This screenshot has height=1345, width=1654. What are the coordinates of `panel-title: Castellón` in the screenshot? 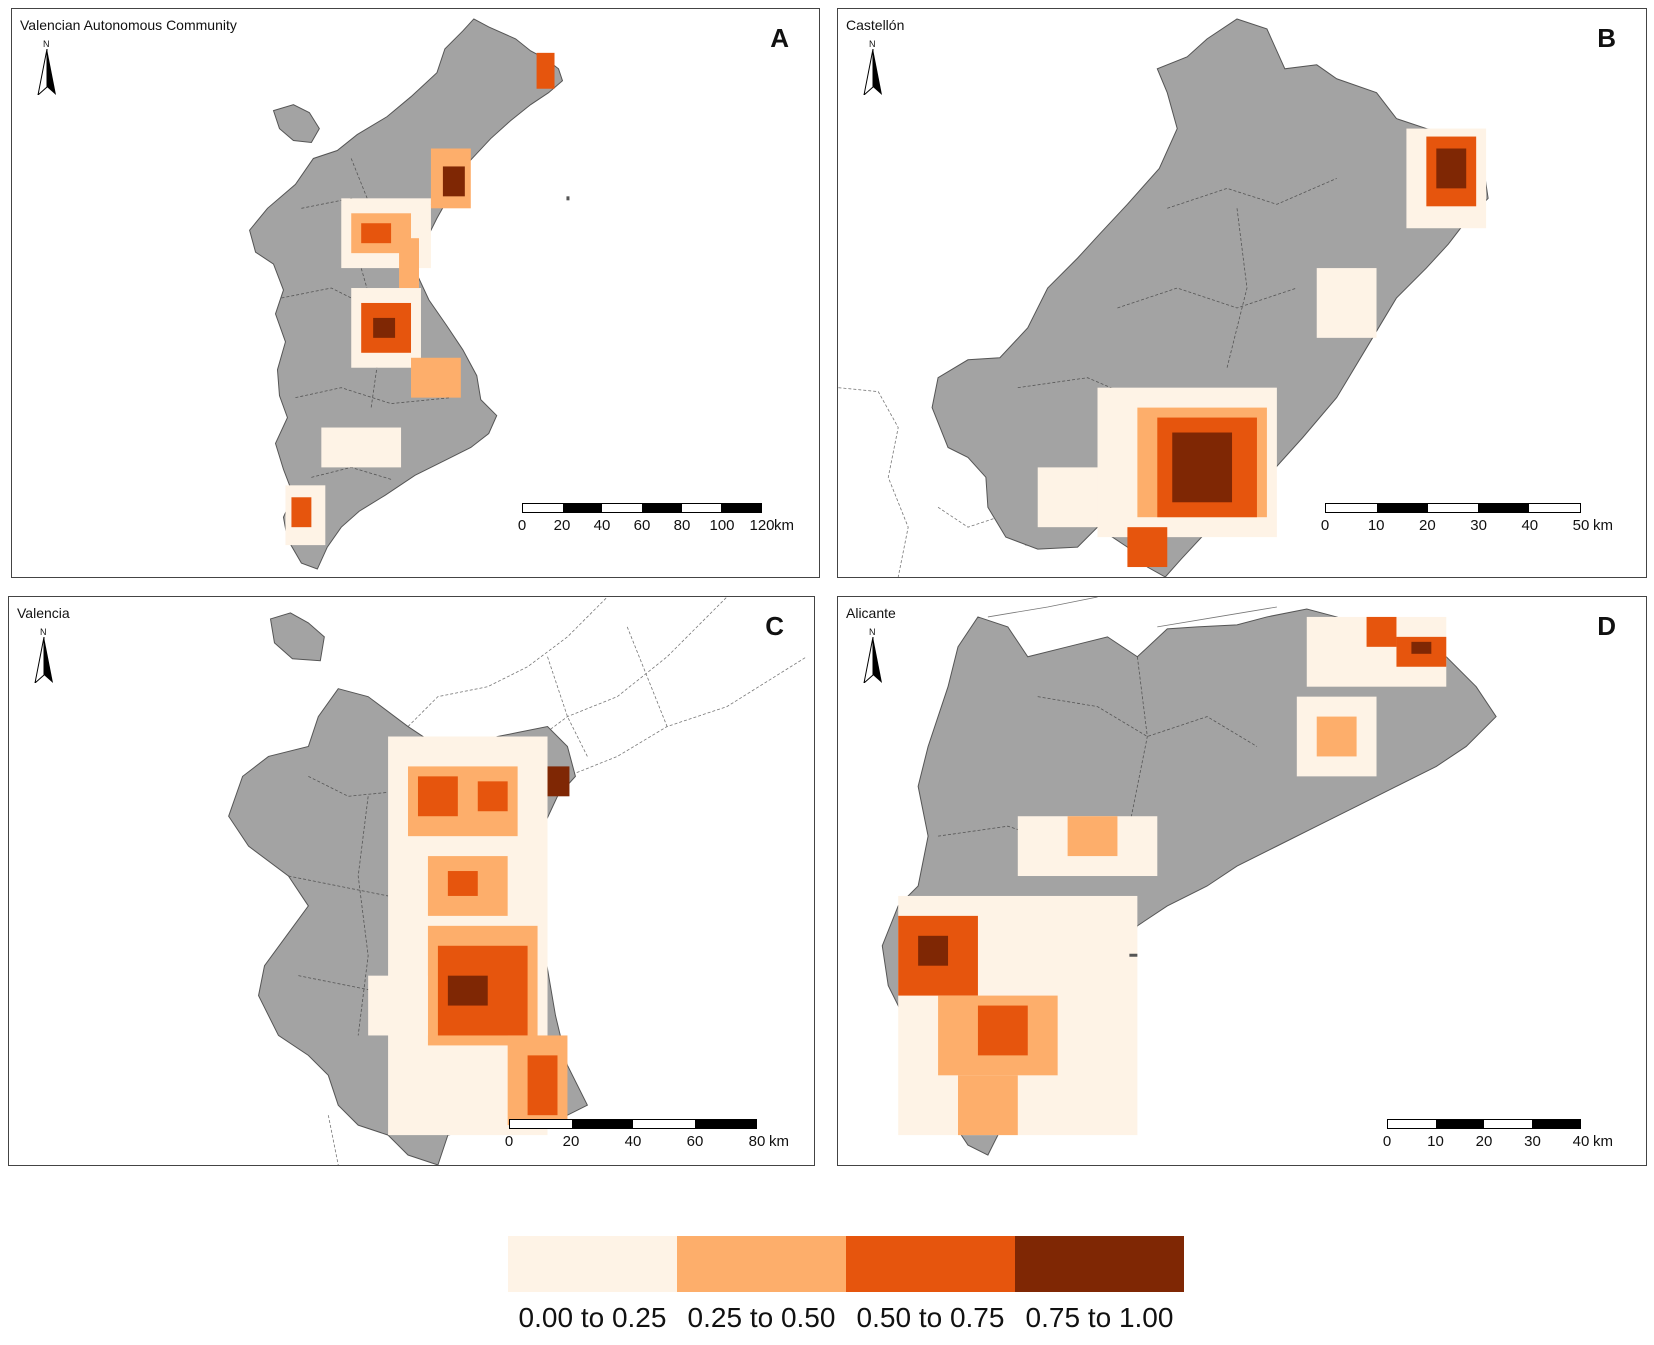 It's located at (875, 25).